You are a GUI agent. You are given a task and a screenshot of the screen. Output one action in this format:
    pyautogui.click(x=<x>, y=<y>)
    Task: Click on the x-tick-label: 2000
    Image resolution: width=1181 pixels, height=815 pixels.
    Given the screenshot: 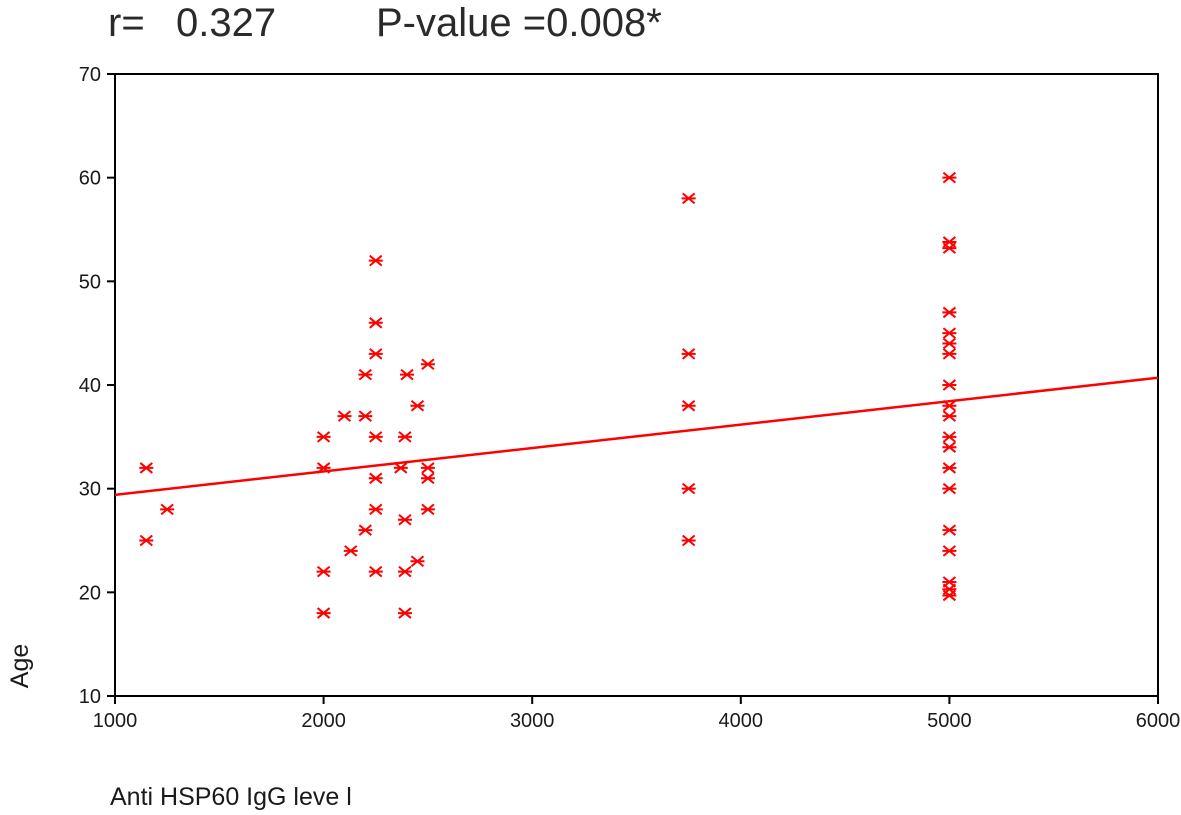 What is the action you would take?
    pyautogui.click(x=323, y=721)
    